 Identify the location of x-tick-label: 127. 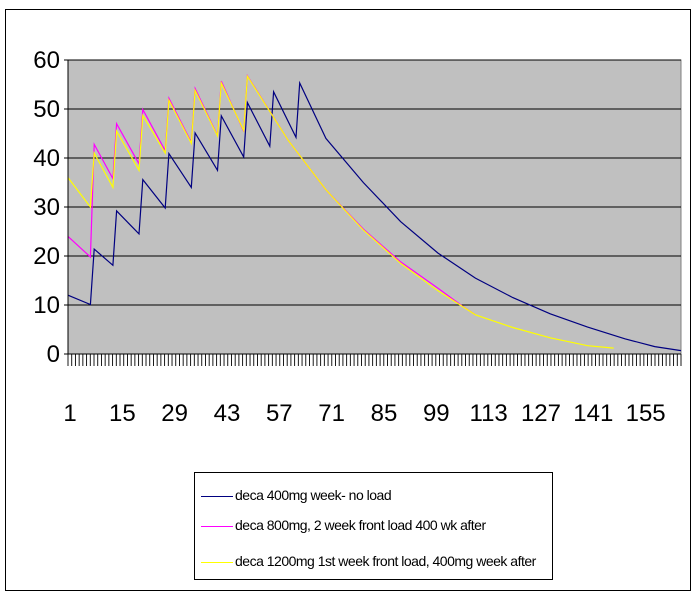
(541, 413).